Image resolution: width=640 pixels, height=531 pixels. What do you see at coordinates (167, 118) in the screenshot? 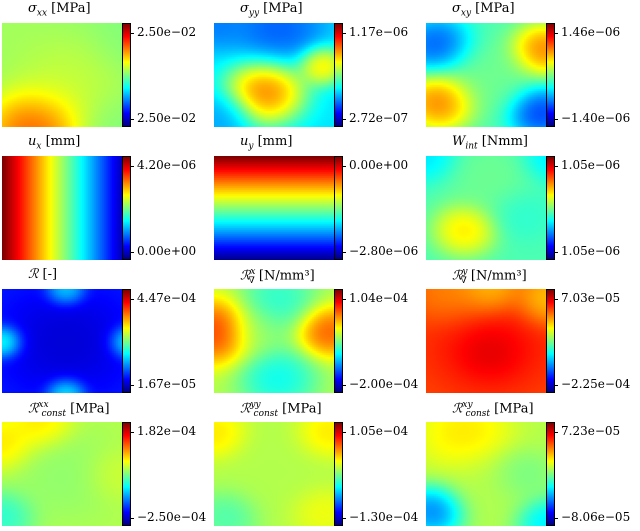
I see `colorbar-bottom-tick: 2.50e−02` at bounding box center [167, 118].